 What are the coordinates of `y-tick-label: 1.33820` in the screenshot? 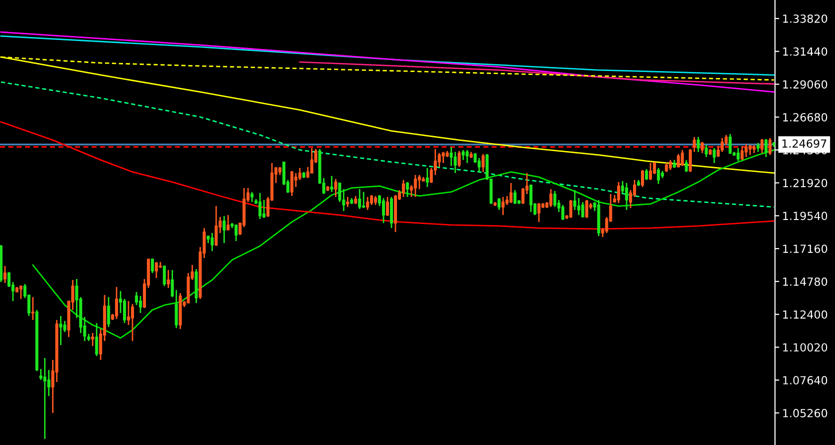 It's located at (805, 18).